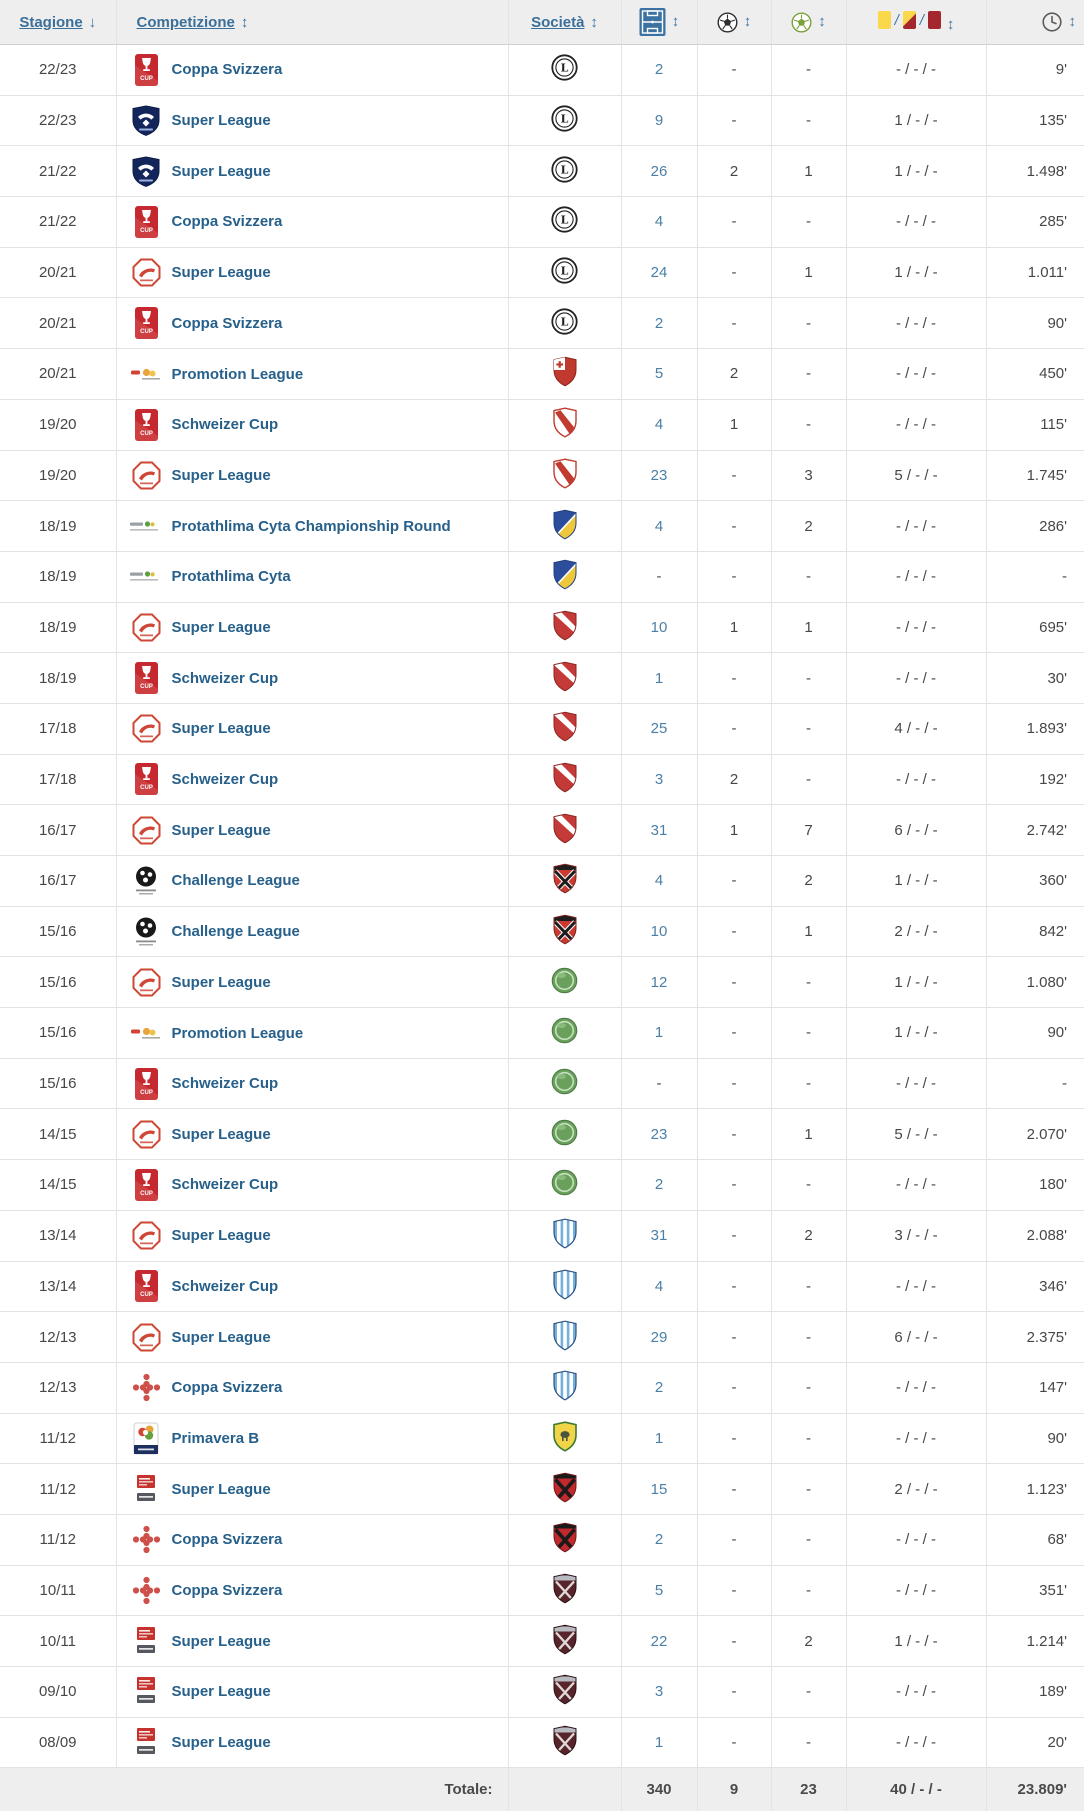 Image resolution: width=1084 pixels, height=1811 pixels. What do you see at coordinates (950, 24) in the screenshot?
I see `sort-arrow-cards: ↕` at bounding box center [950, 24].